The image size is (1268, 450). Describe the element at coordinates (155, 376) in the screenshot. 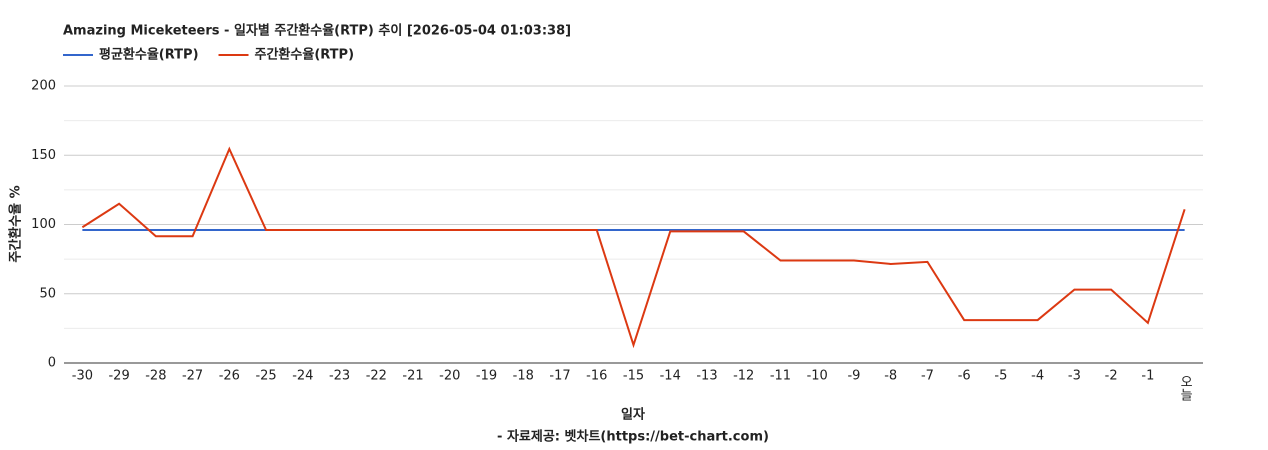

I see `x-tick-label: -28` at that location.